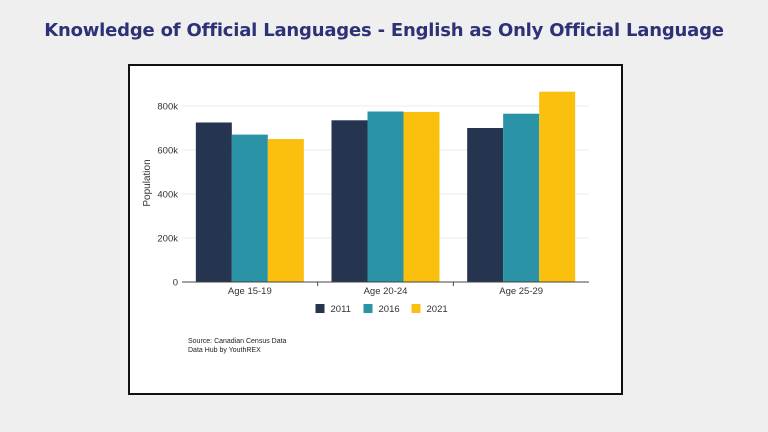 The image size is (768, 432). What do you see at coordinates (167, 195) in the screenshot?
I see `y-tick-label: 400k` at bounding box center [167, 195].